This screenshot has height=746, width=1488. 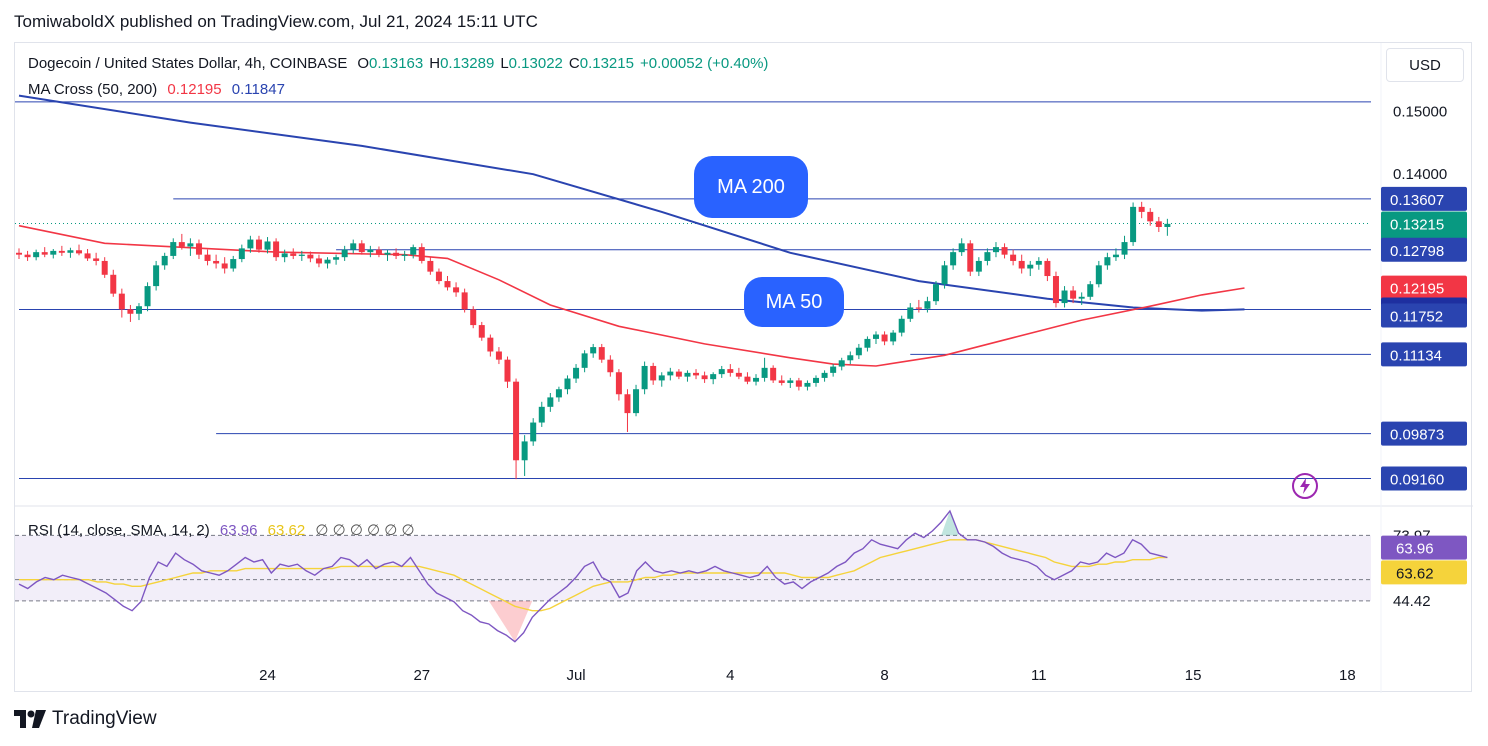 What do you see at coordinates (1305, 486) in the screenshot?
I see `lightning-icon` at bounding box center [1305, 486].